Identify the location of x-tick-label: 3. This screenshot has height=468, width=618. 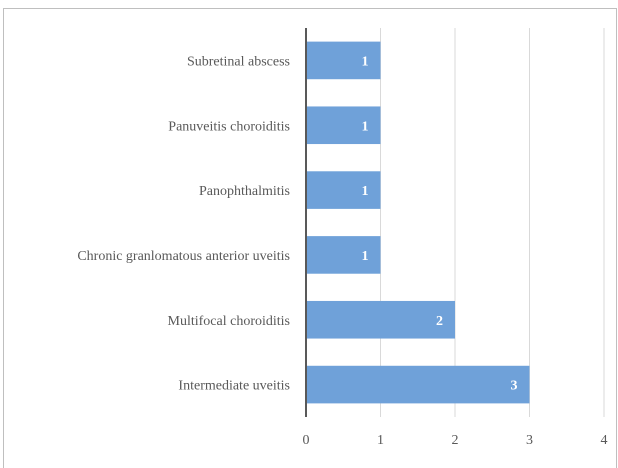
(529, 440).